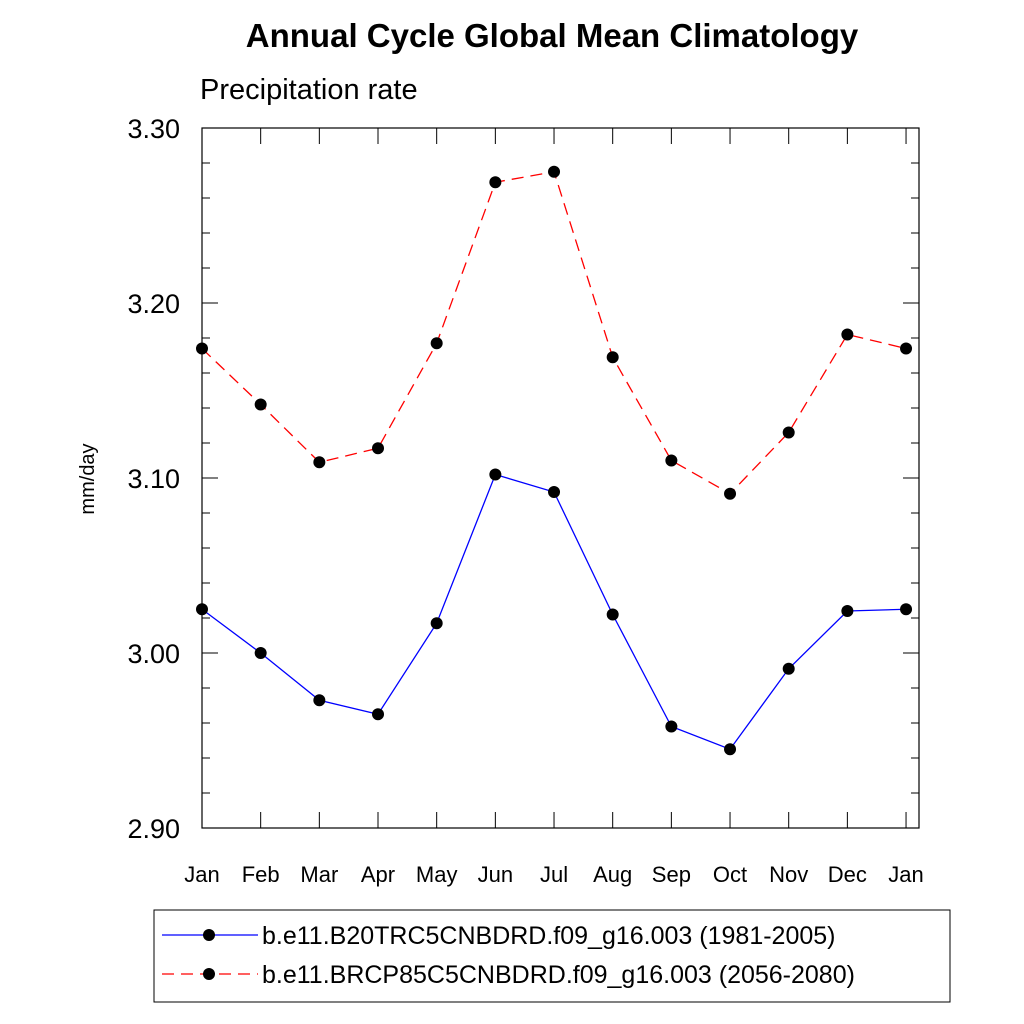  I want to click on x-tick-label: Aug, so click(612, 874).